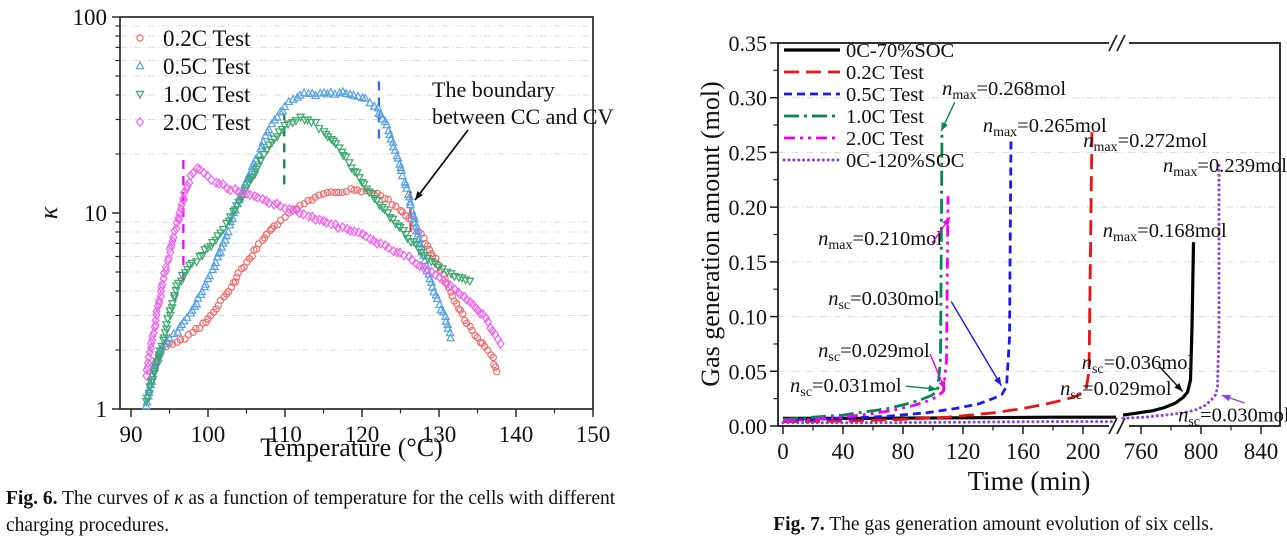 This screenshot has width=1287, height=551. What do you see at coordinates (593, 434) in the screenshot?
I see `svg-text: 150` at bounding box center [593, 434].